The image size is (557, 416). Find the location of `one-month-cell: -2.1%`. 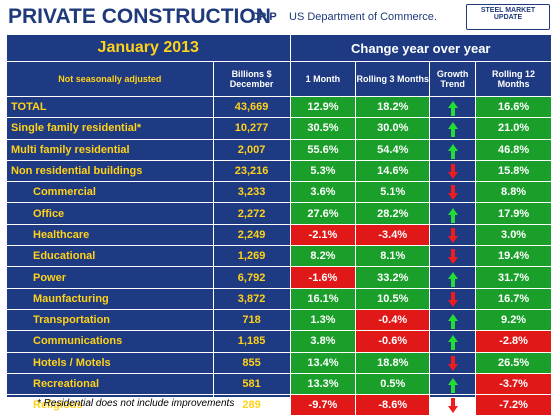

one-month-cell: -2.1% is located at coordinates (323, 235).